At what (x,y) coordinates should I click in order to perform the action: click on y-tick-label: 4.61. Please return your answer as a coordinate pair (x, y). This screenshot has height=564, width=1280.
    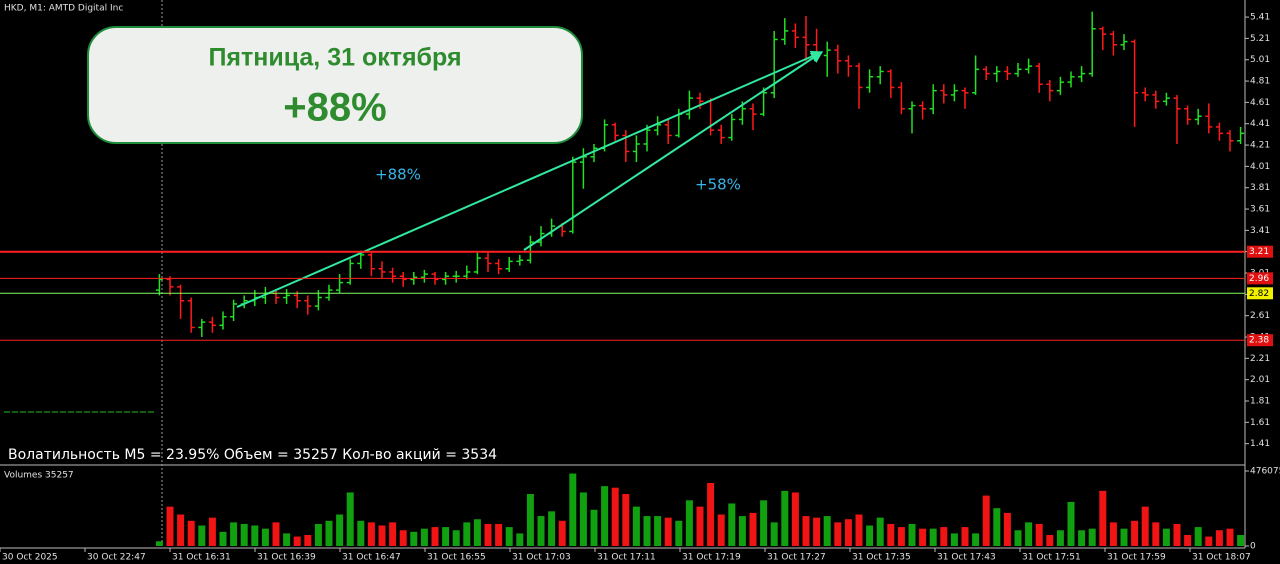
    Looking at the image, I should click on (1260, 103).